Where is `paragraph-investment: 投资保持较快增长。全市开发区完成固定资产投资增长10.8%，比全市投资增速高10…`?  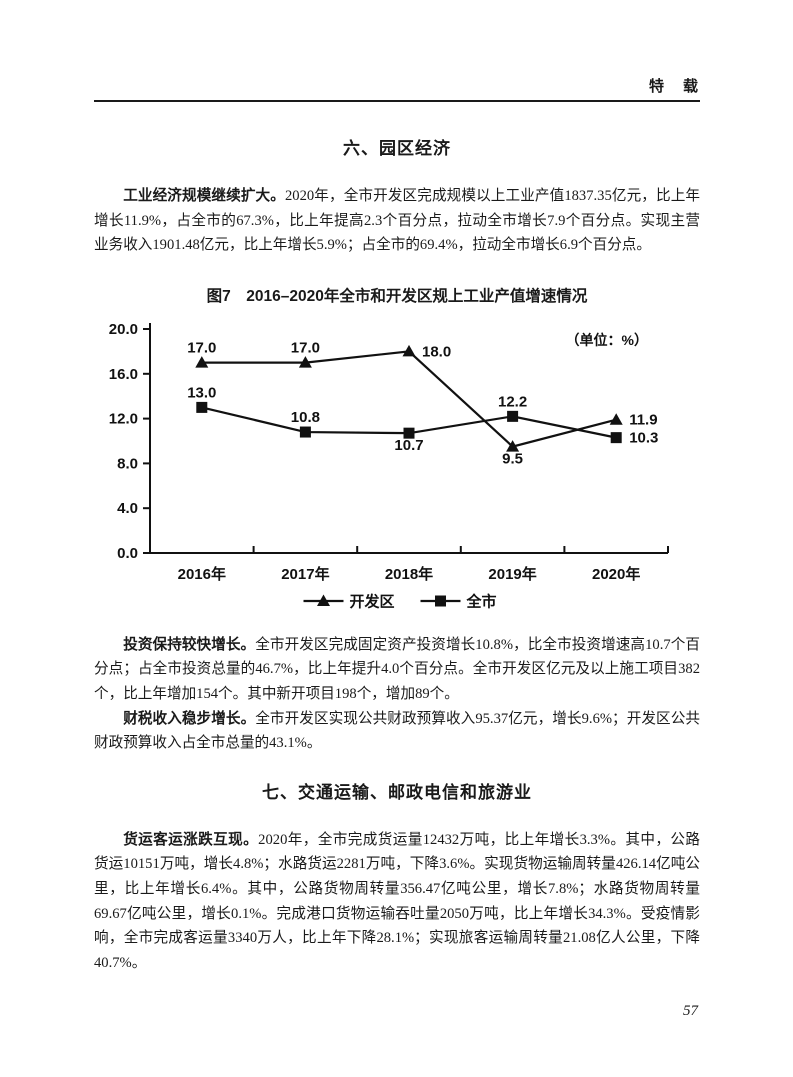
paragraph-investment: 投资保持较快增长。全市开发区完成固定资产投资增长10.8%，比全市投资增速高10… is located at coordinates (397, 670).